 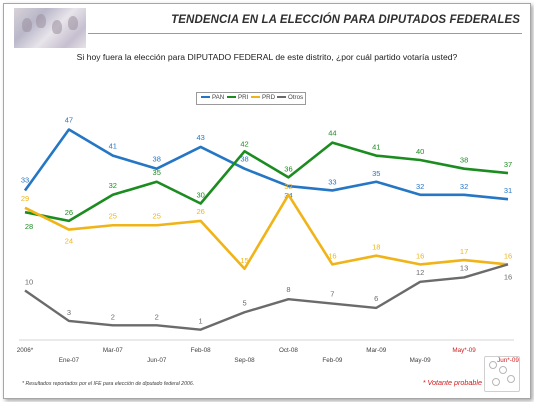 What do you see at coordinates (508, 164) in the screenshot?
I see `data-label-pri-jun-09: 37` at bounding box center [508, 164].